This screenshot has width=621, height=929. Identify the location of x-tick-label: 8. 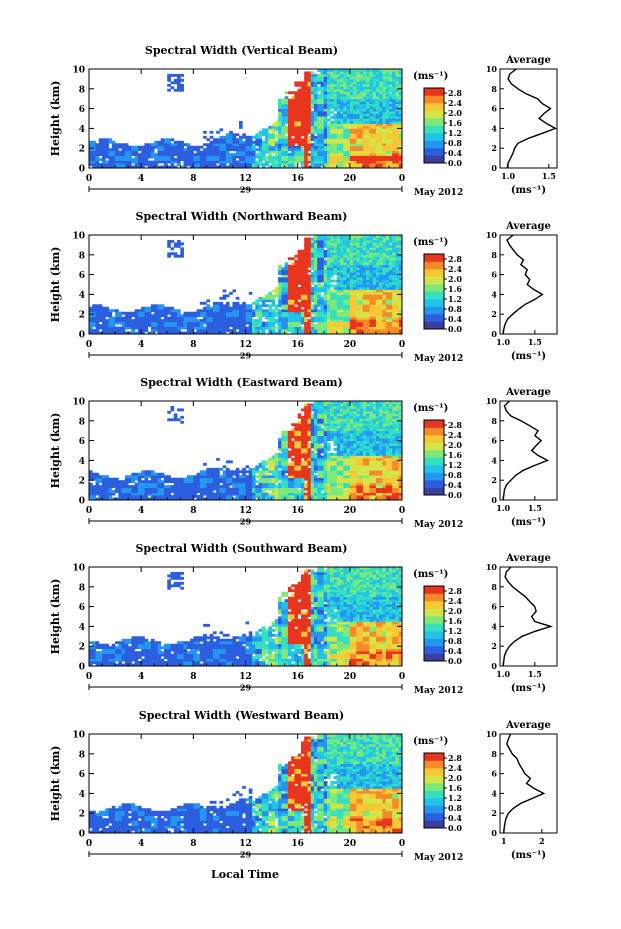
(193, 345).